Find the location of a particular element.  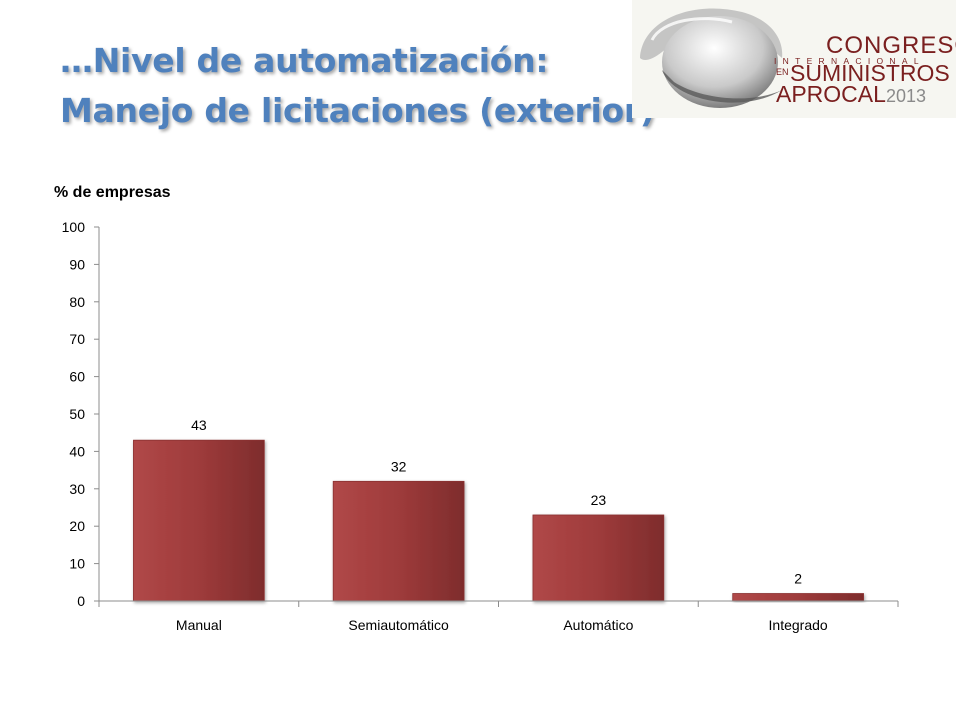

x-category-label: Integrado is located at coordinates (798, 625).